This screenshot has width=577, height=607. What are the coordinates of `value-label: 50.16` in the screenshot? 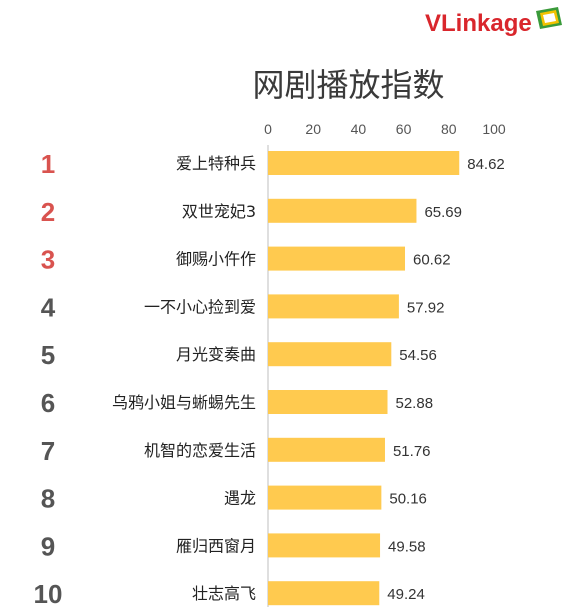 It's located at (408, 499).